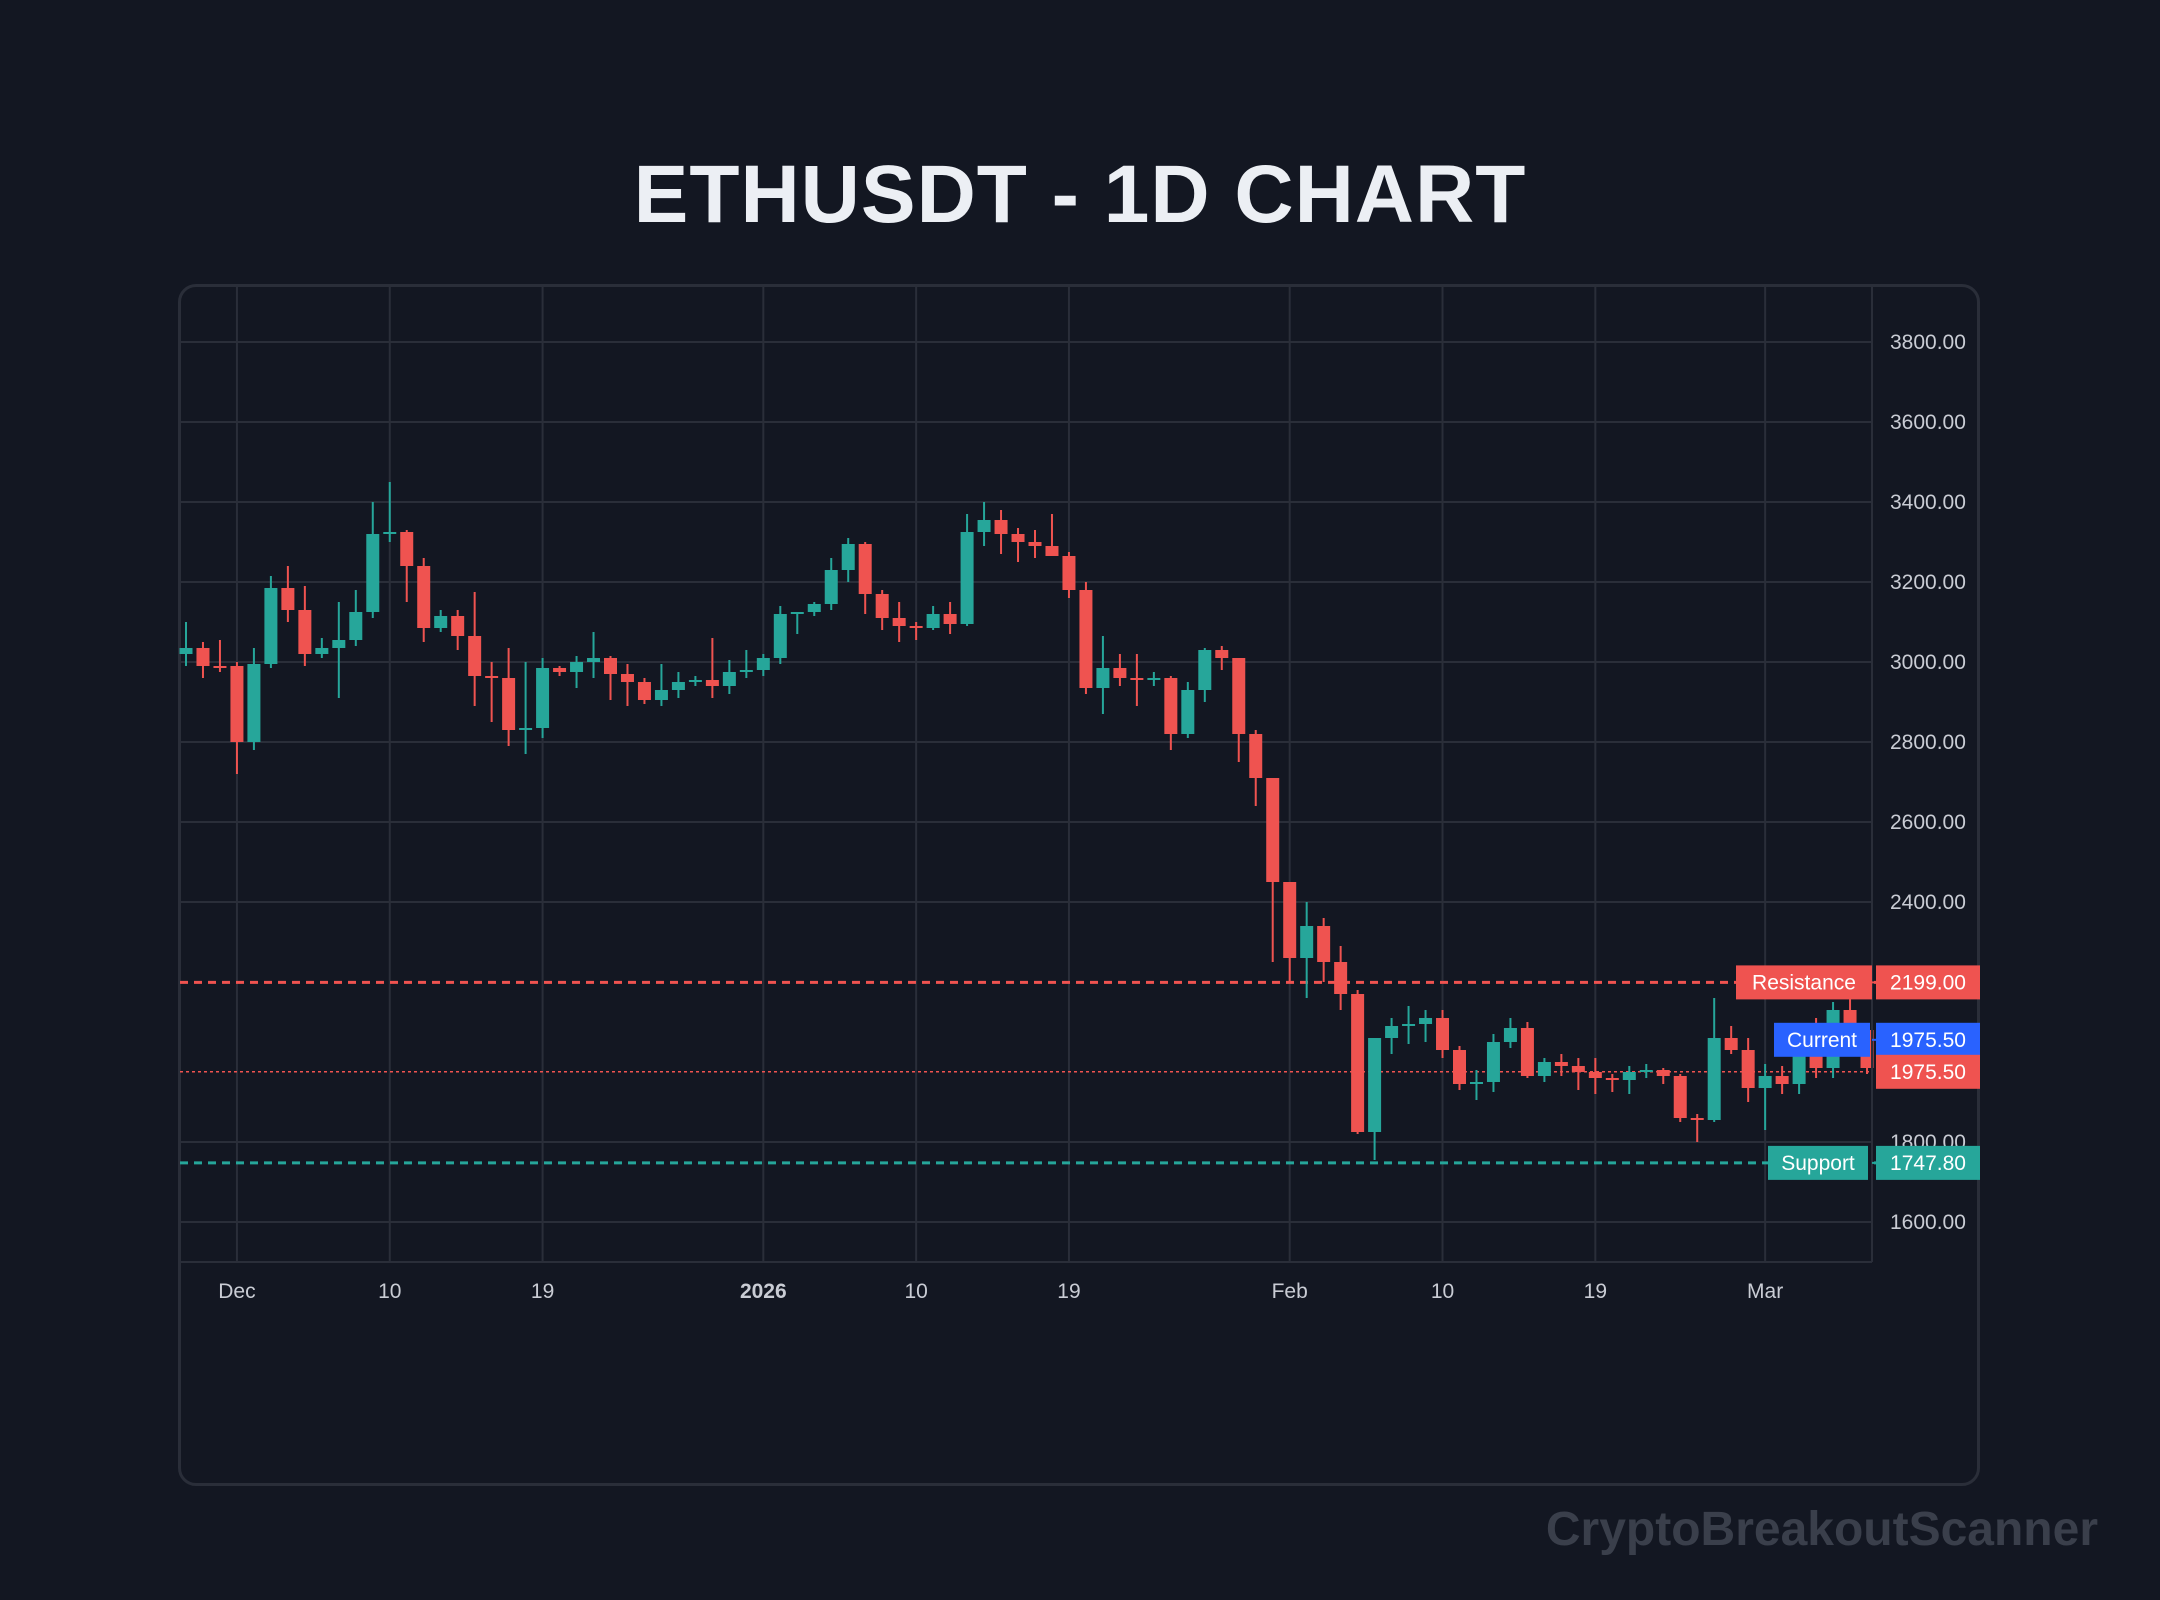  I want to click on last-price-badge: 1975.50, so click(1928, 1071).